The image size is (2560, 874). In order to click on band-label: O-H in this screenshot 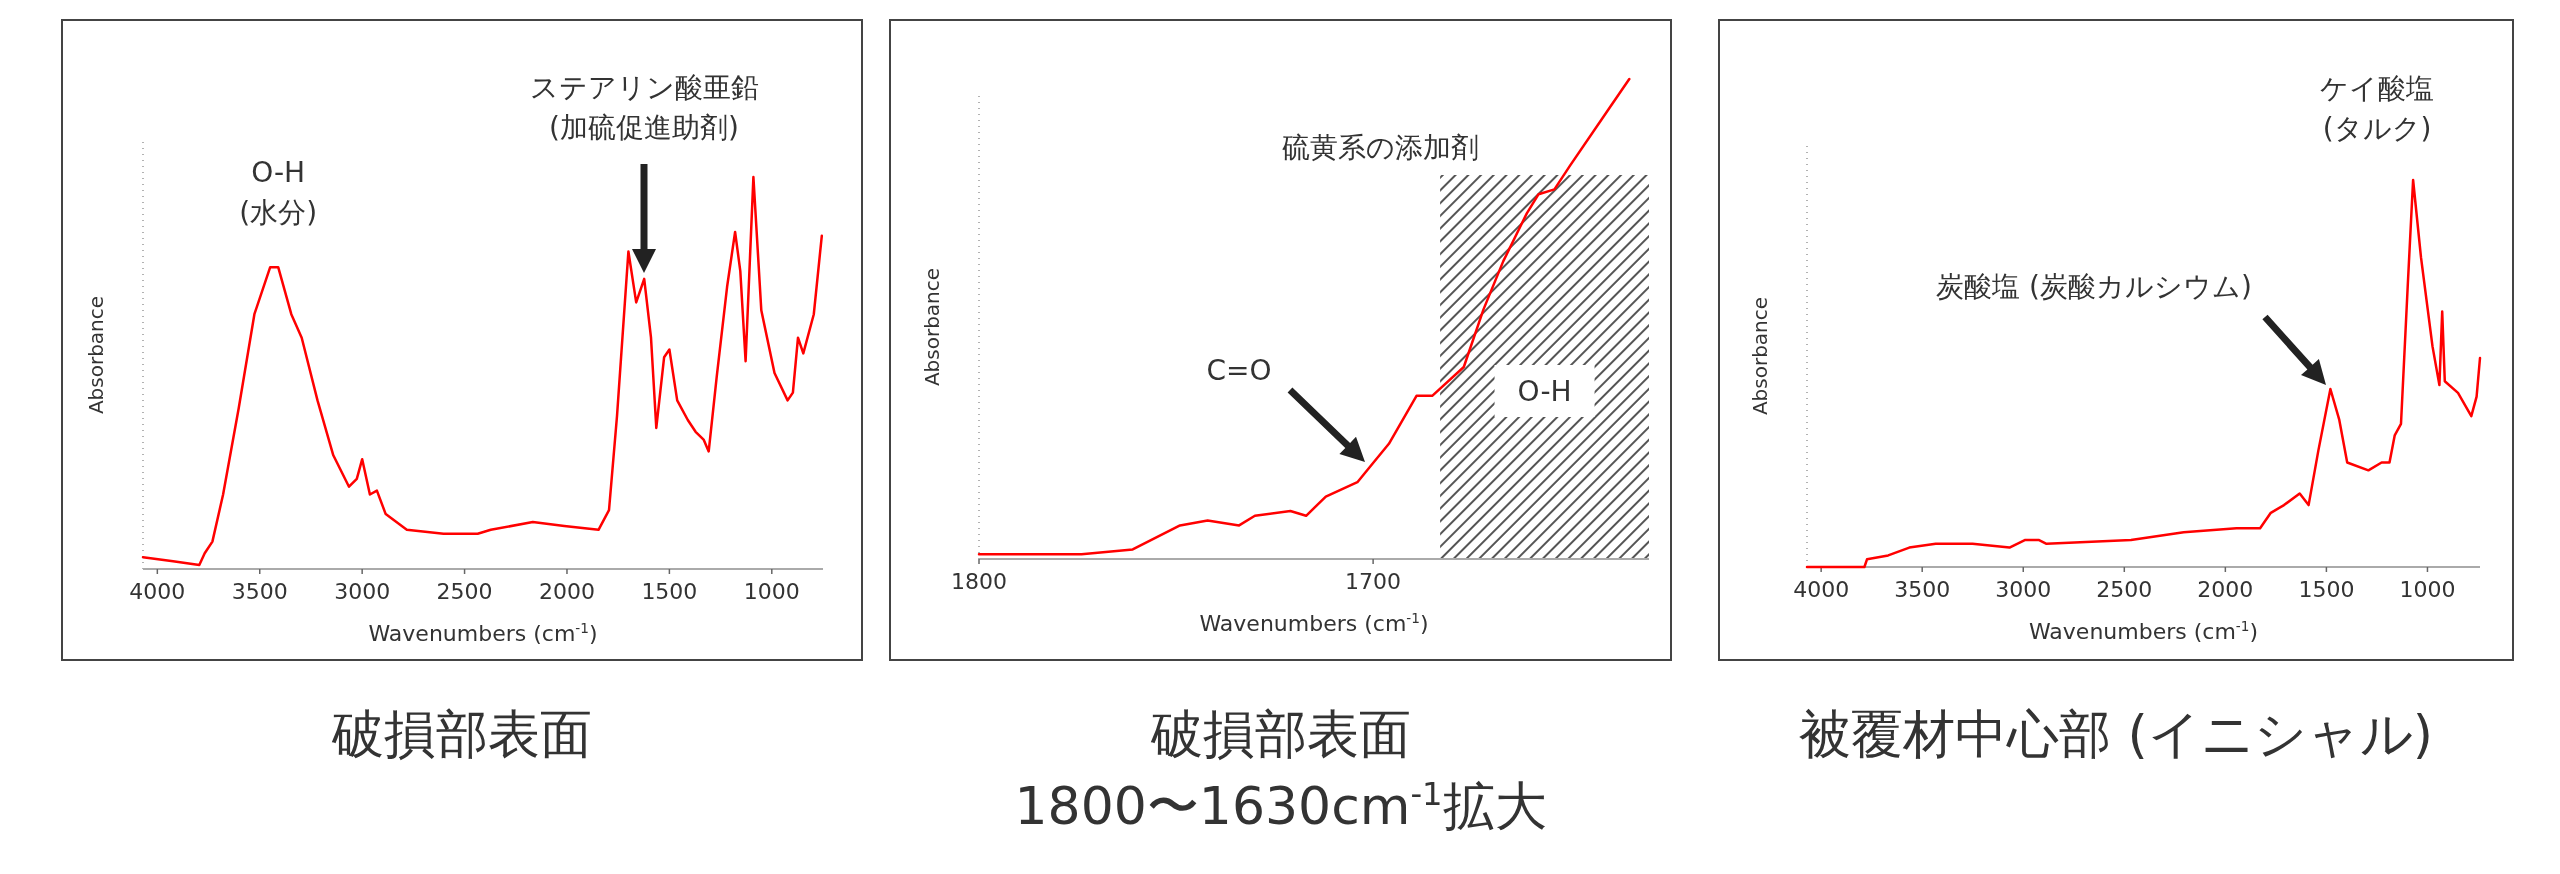, I will do `click(1544, 391)`.